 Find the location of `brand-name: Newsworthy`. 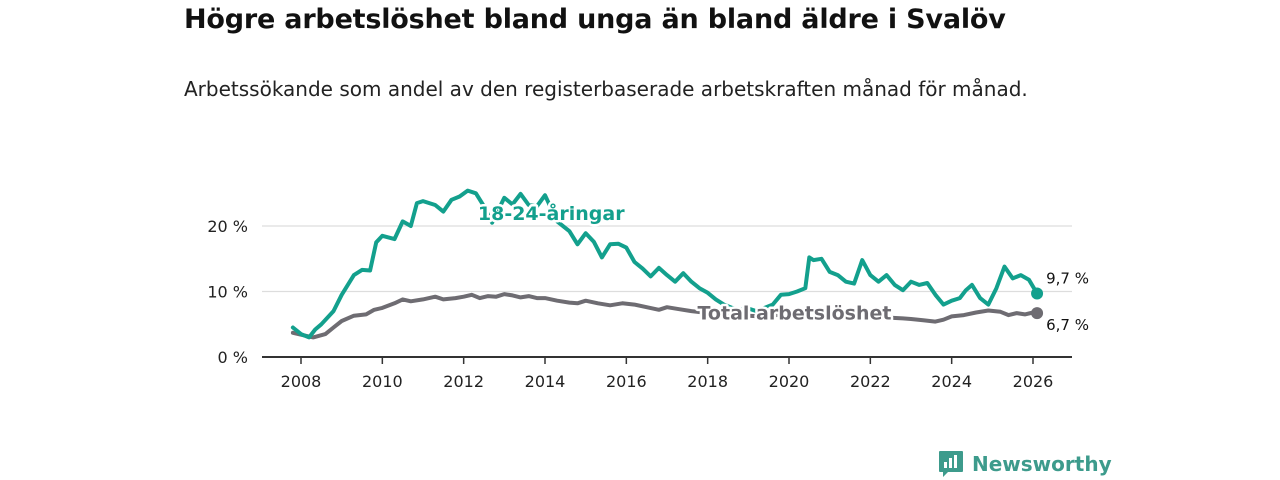

brand-name: Newsworthy is located at coordinates (1042, 464).